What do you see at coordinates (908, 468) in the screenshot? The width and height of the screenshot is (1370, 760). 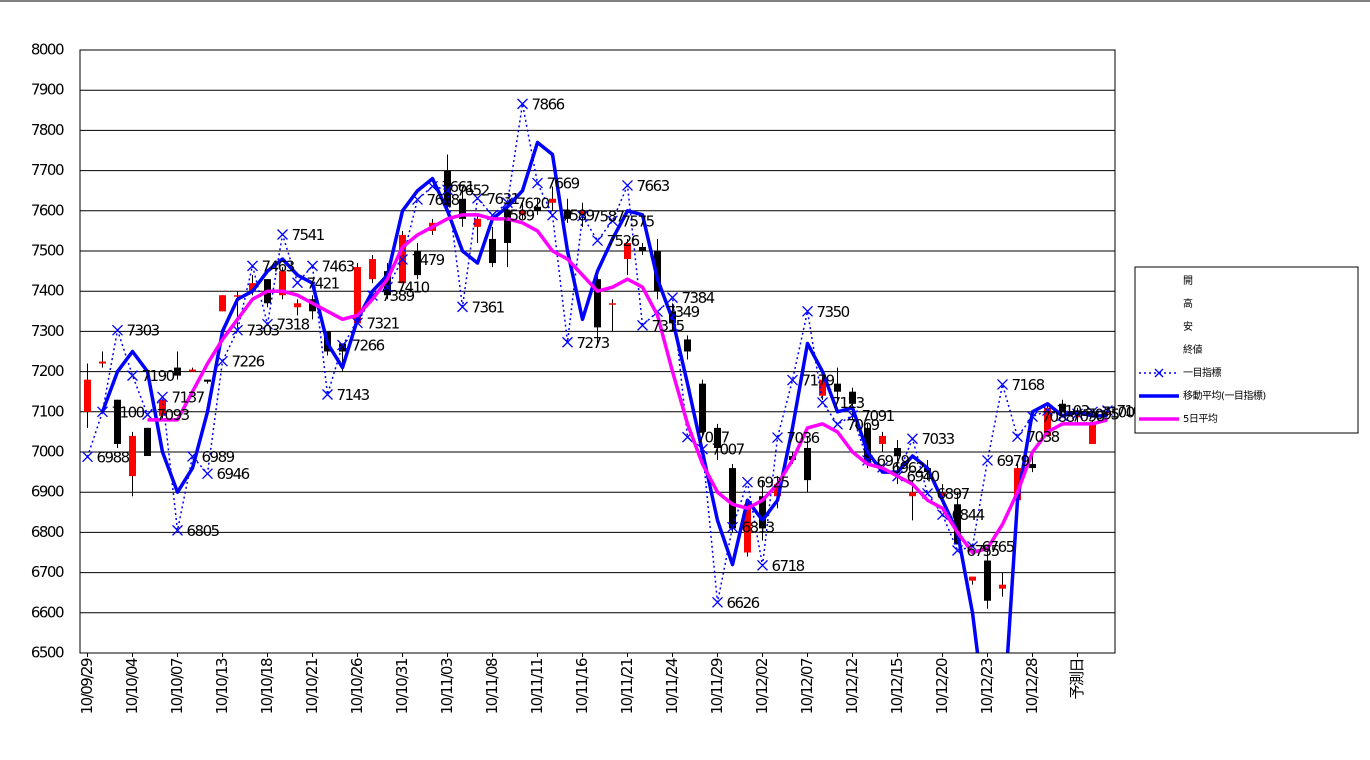 I see `data-label: 6962` at bounding box center [908, 468].